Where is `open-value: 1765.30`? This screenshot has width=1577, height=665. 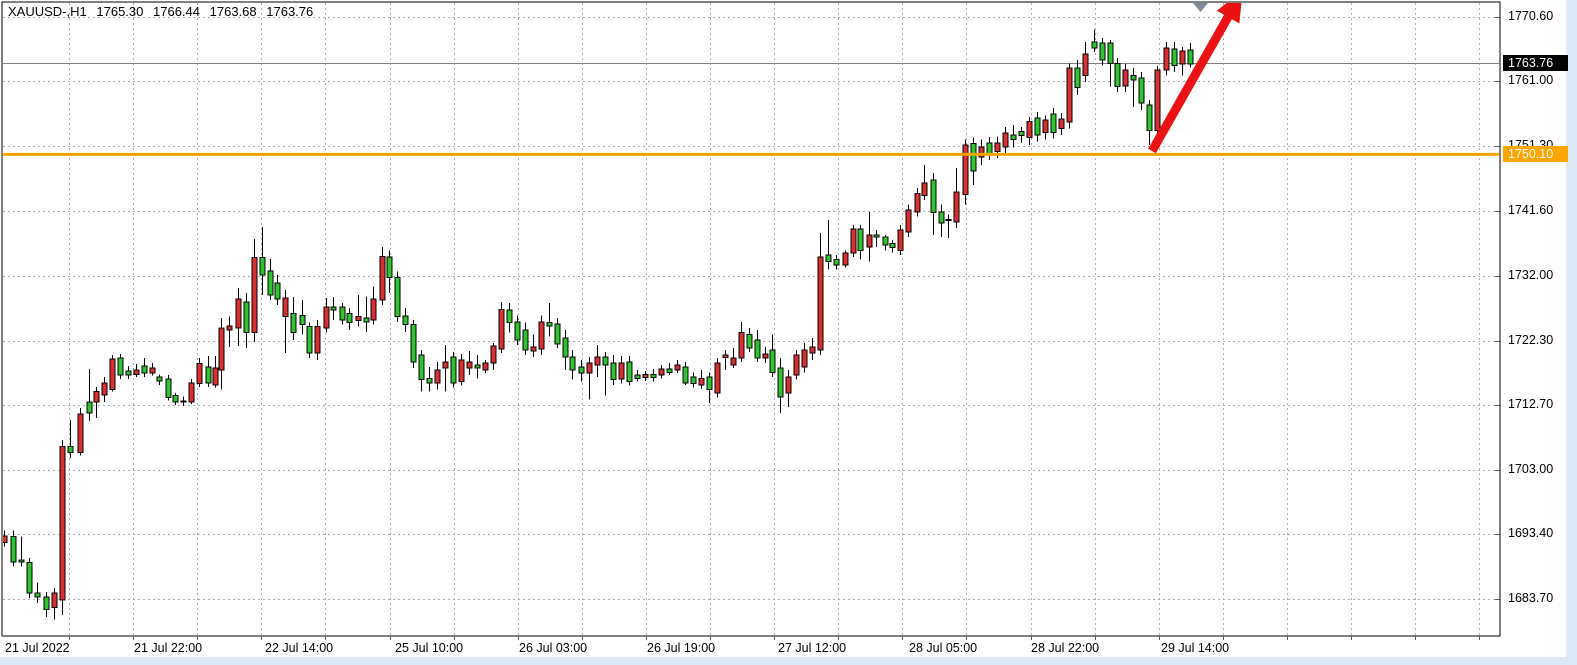 open-value: 1765.30 is located at coordinates (120, 11).